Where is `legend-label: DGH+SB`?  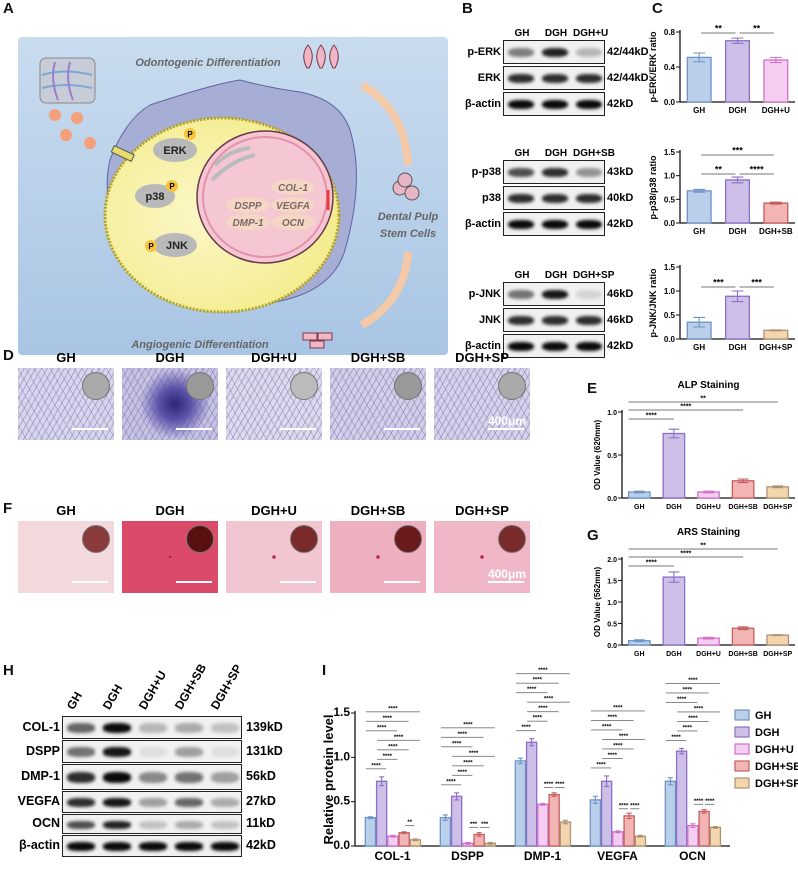 legend-label: DGH+SB is located at coordinates (776, 767).